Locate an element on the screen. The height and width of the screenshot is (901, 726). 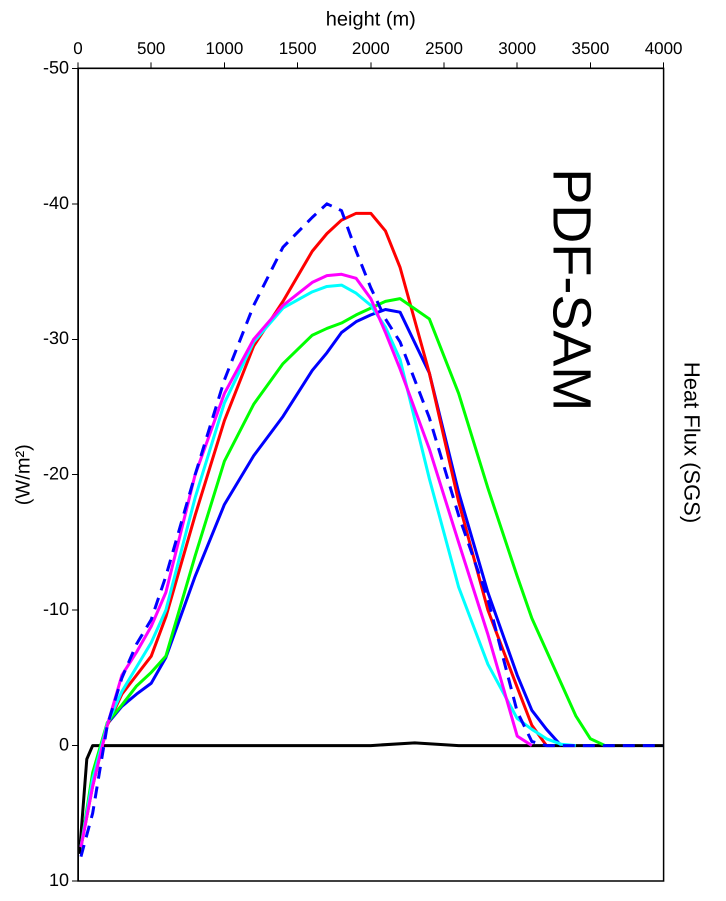
y-tick-label: -20 is located at coordinates (56, 474).